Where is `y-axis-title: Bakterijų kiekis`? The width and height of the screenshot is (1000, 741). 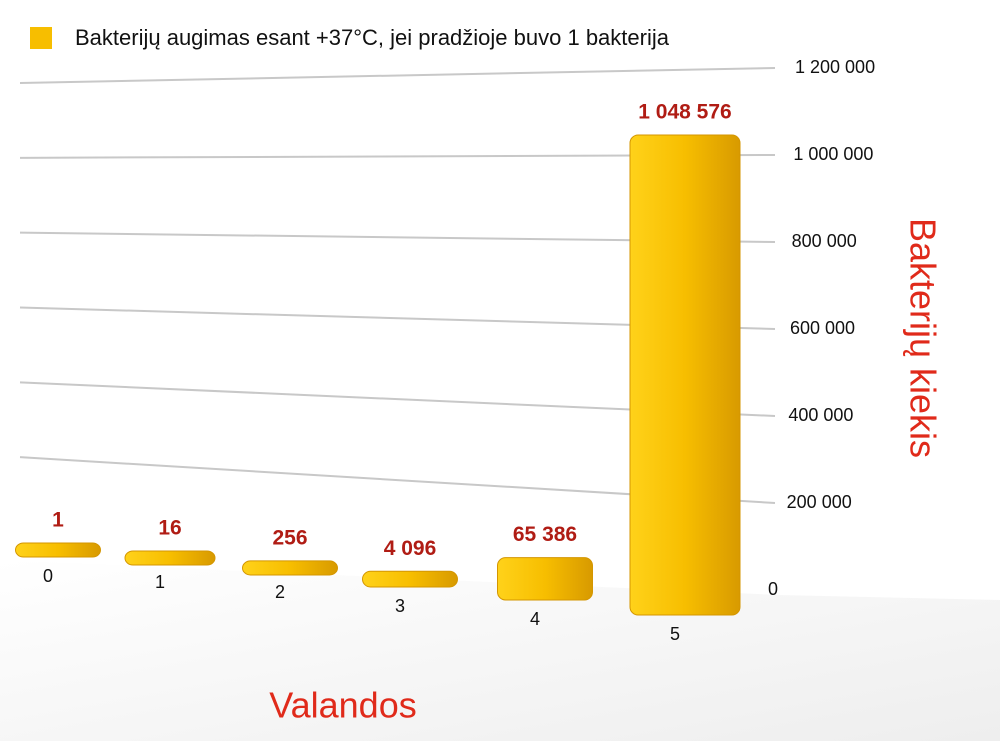
y-axis-title: Bakterijų kiekis is located at coordinates (922, 338).